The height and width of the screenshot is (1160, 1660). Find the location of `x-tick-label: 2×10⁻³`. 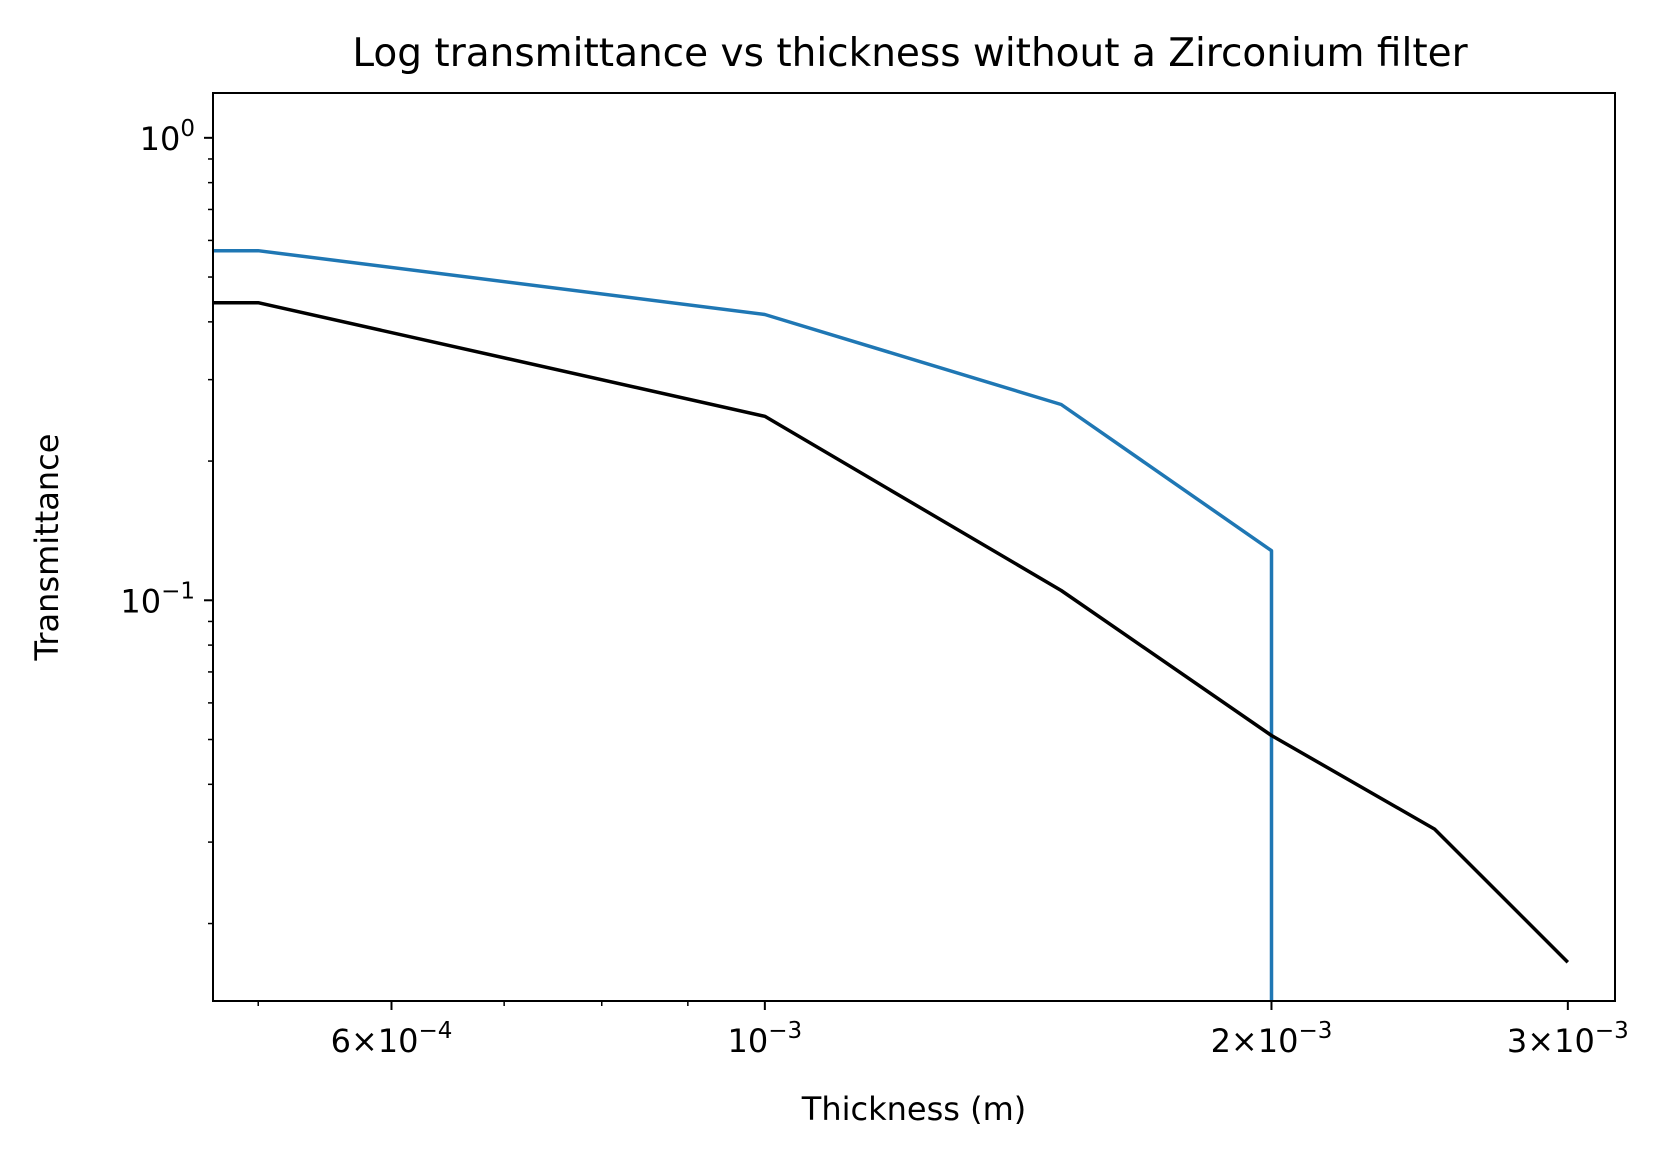

x-tick-label: 2×10⁻³ is located at coordinates (1272, 1039).